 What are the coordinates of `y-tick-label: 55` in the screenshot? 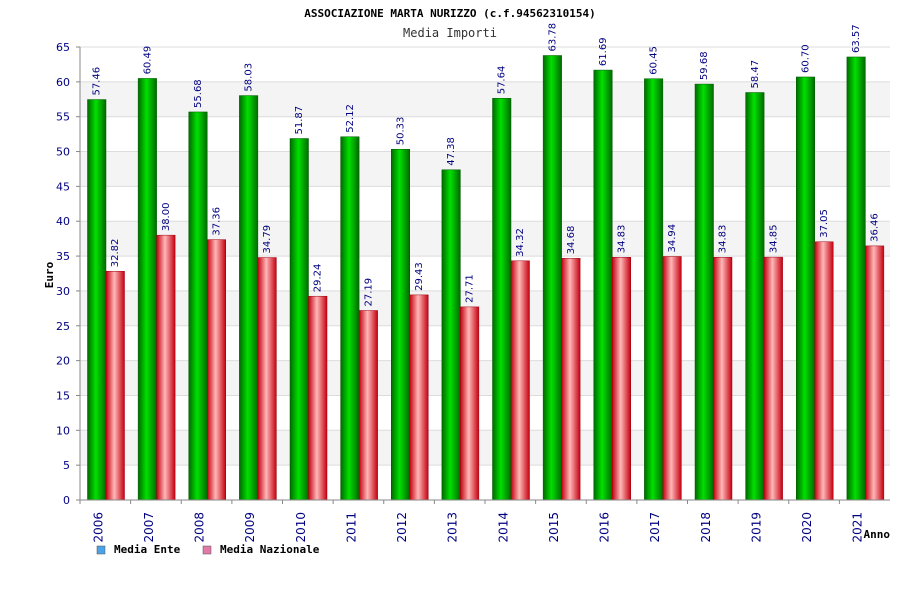 It's located at (63, 117).